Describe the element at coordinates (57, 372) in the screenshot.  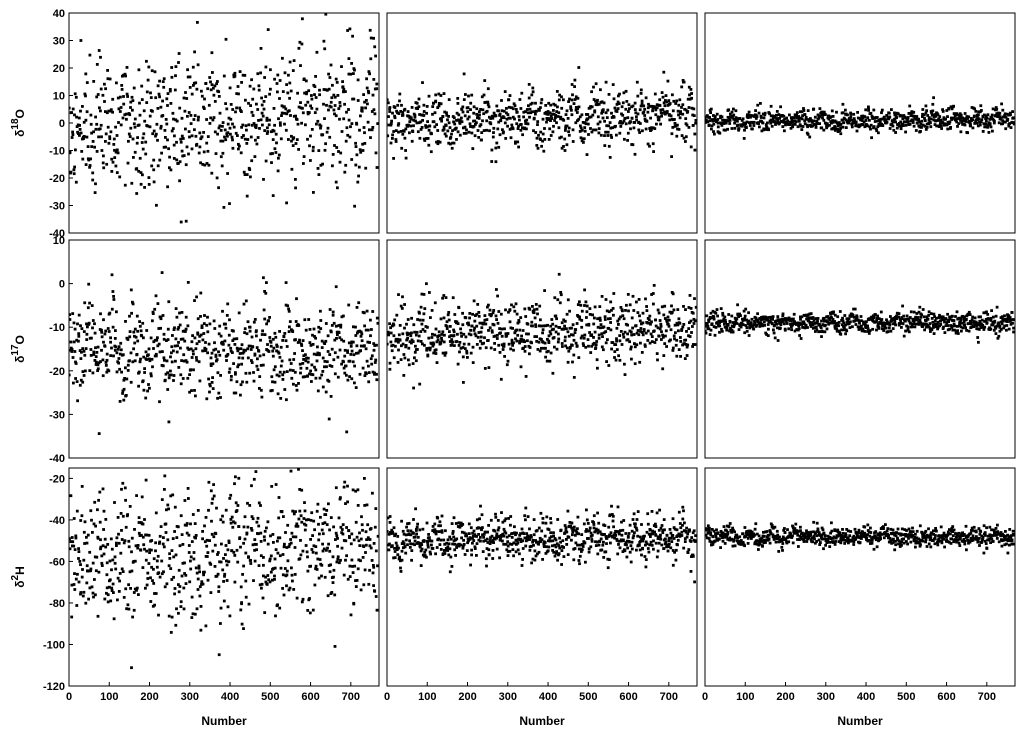
I see `y-tick-label: -20` at that location.